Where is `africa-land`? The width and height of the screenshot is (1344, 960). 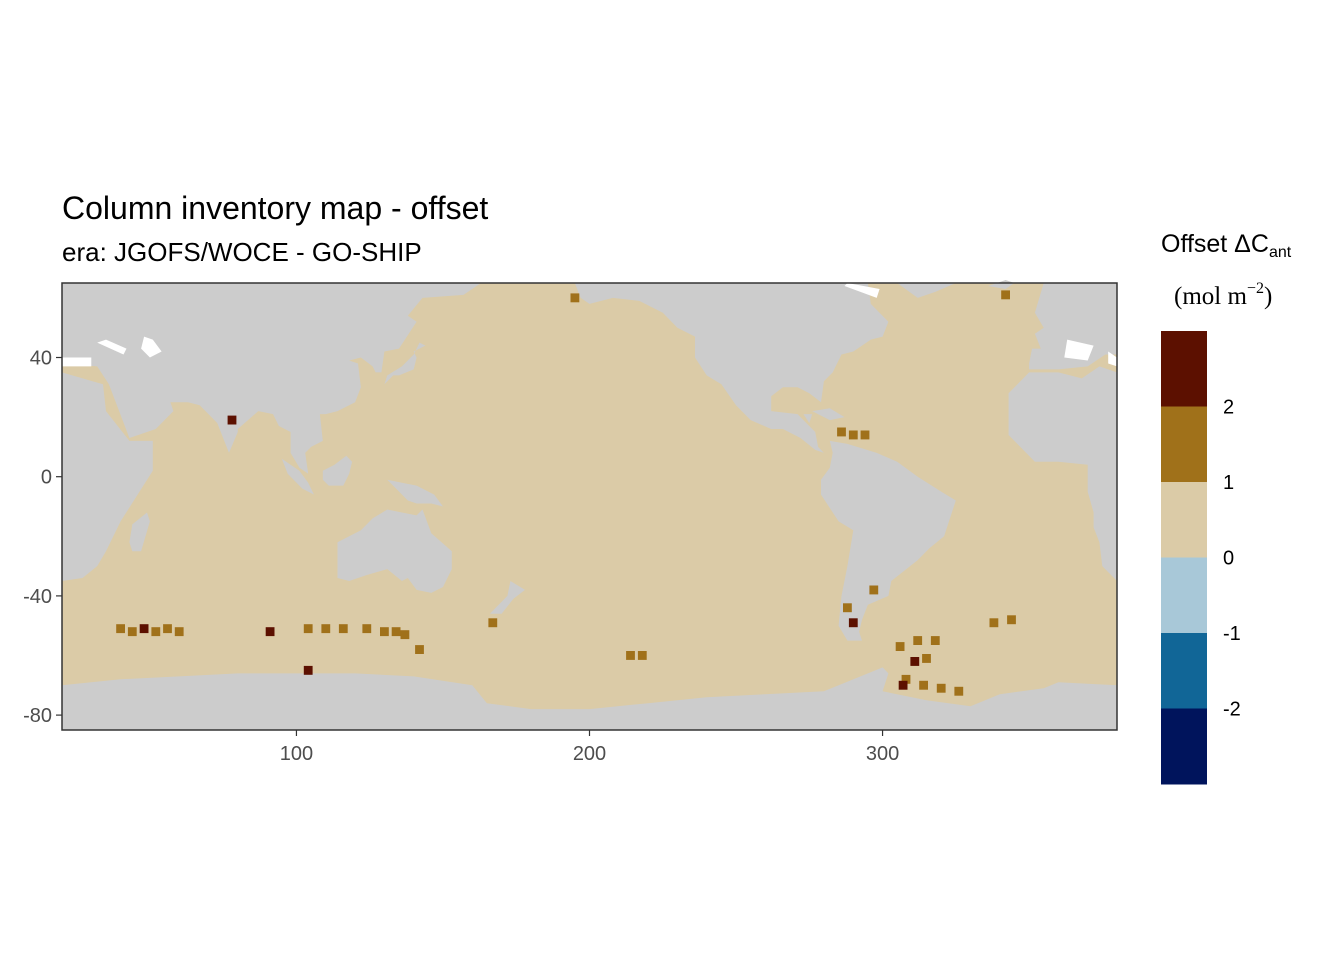
africa-land is located at coordinates (107, 432).